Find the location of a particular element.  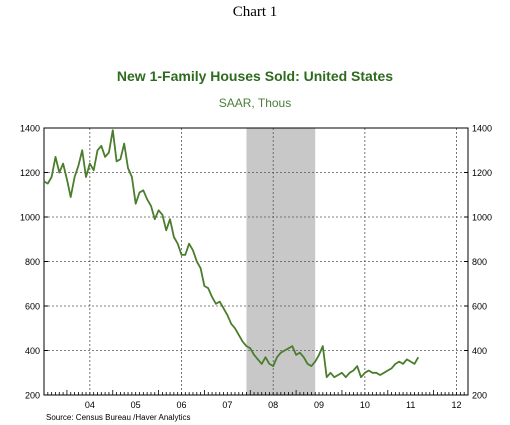

x-tick-label: 04 is located at coordinates (90, 405).